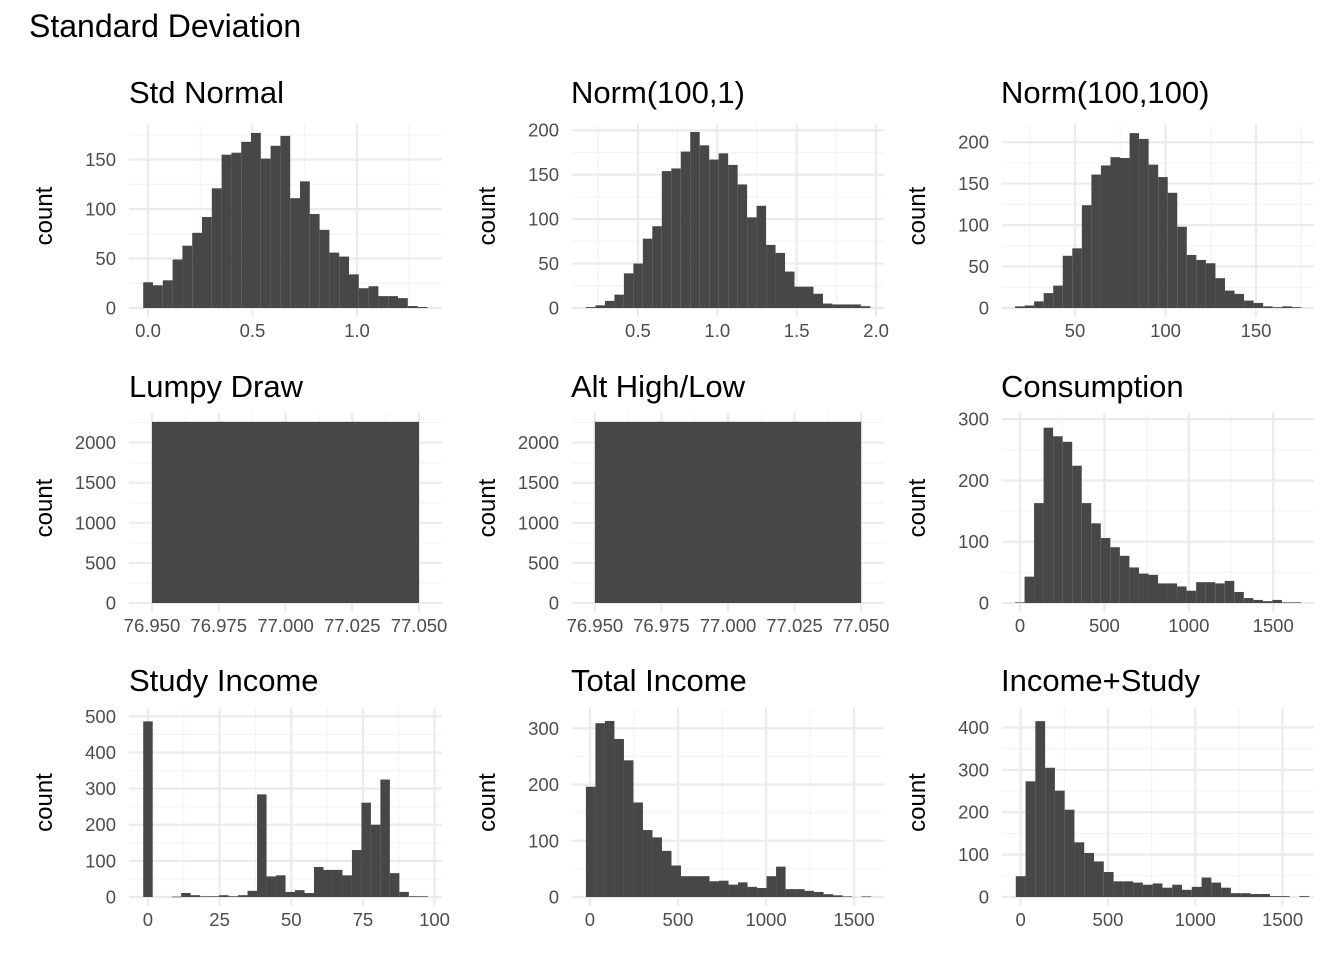  What do you see at coordinates (95, 522) in the screenshot?
I see `y-tick-label: 1000` at bounding box center [95, 522].